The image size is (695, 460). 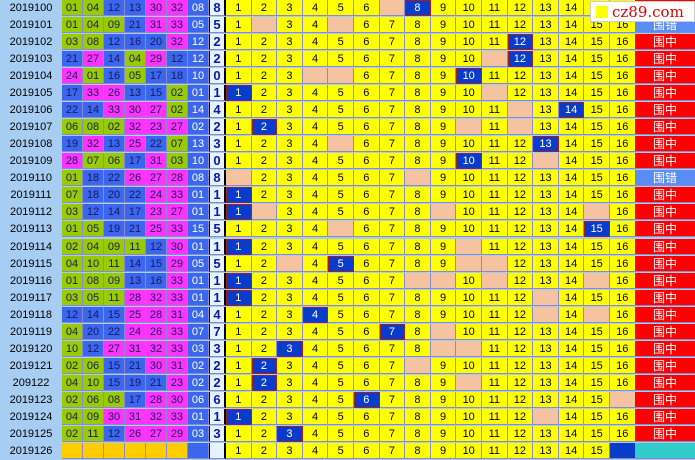 I want to click on red-ball: 06, so click(x=93, y=365).